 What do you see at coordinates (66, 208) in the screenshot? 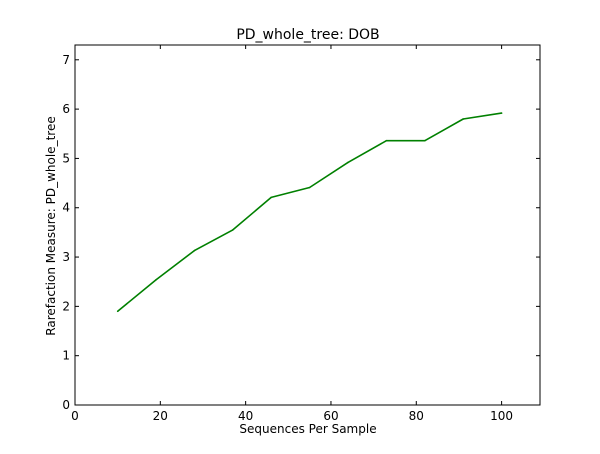
I see `y-tick-label: 4` at bounding box center [66, 208].